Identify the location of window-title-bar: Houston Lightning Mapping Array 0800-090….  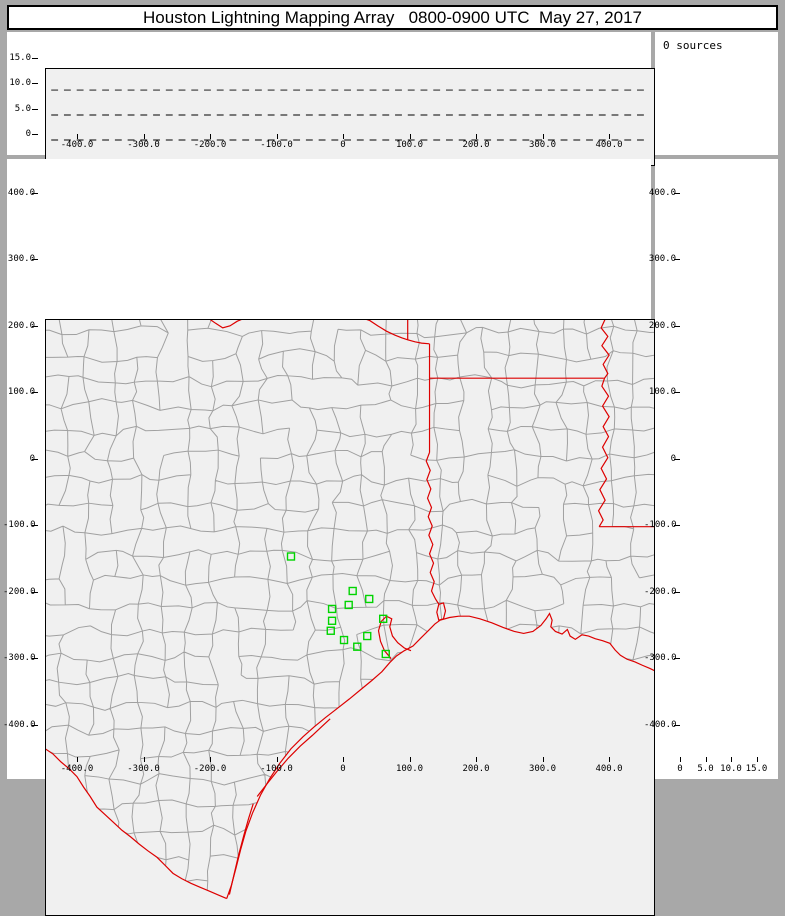
(392, 17).